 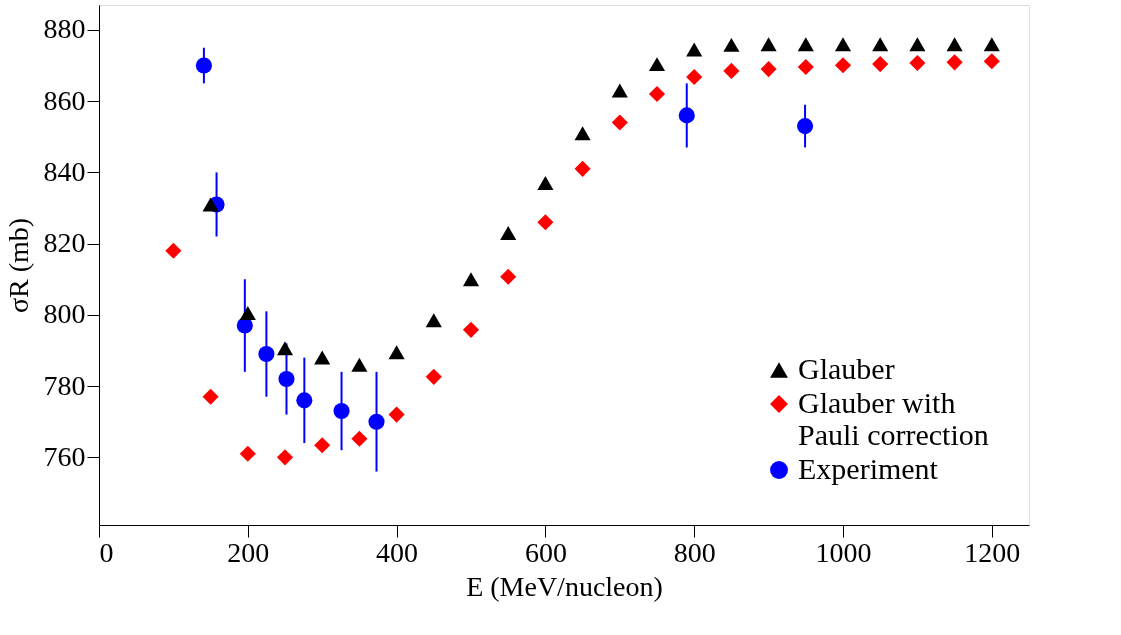 What do you see at coordinates (64, 314) in the screenshot?
I see `y-tick-label: 800` at bounding box center [64, 314].